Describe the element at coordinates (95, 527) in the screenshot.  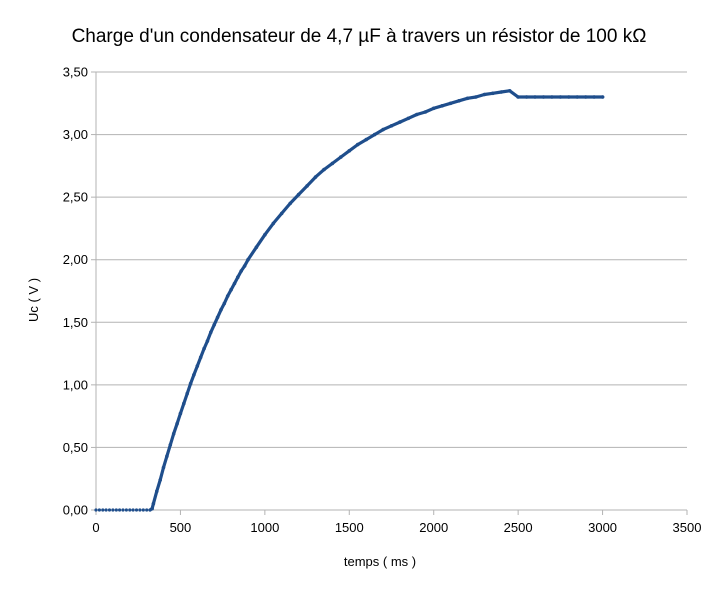
I see `x-tick-label: 0` at that location.